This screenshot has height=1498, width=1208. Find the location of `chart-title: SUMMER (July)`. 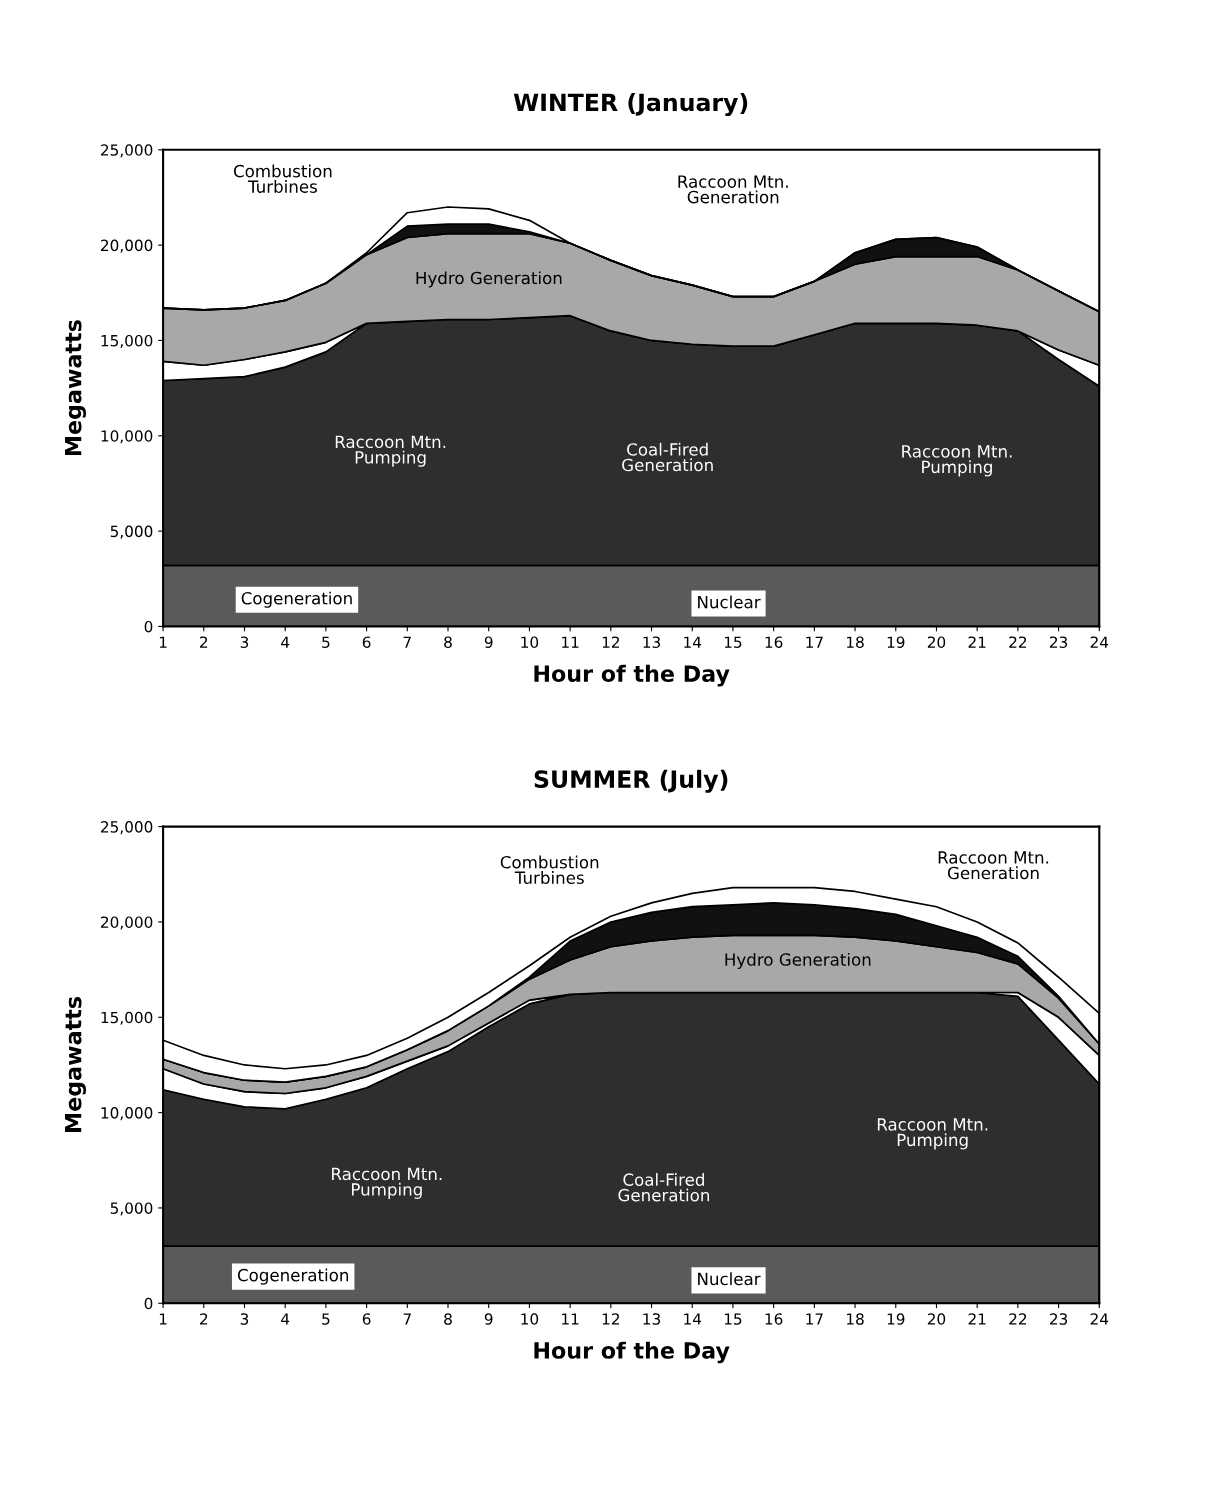

chart-title: SUMMER (July) is located at coordinates (631, 781).